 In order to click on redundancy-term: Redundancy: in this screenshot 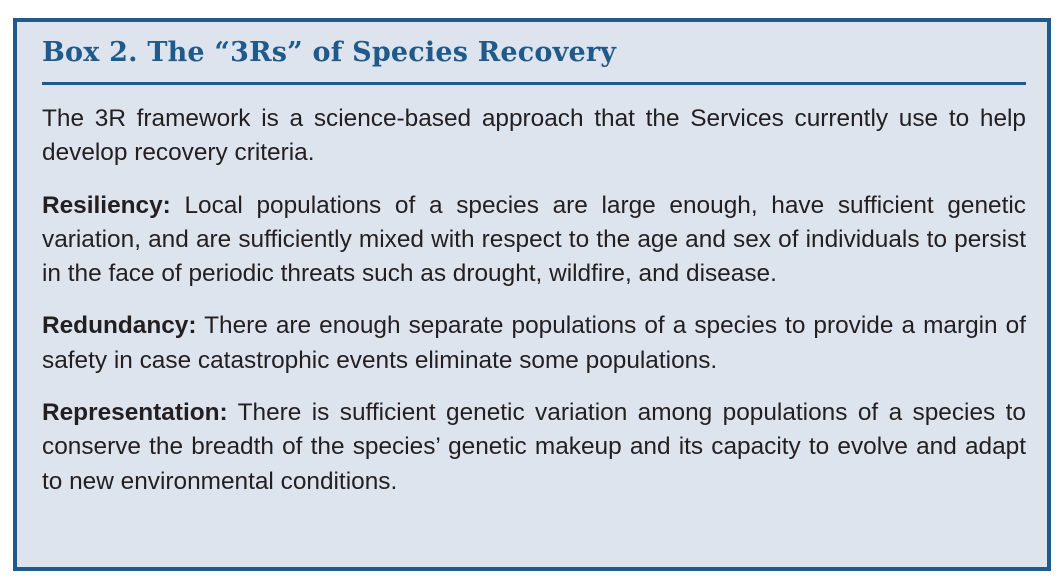, I will do `click(119, 326)`.